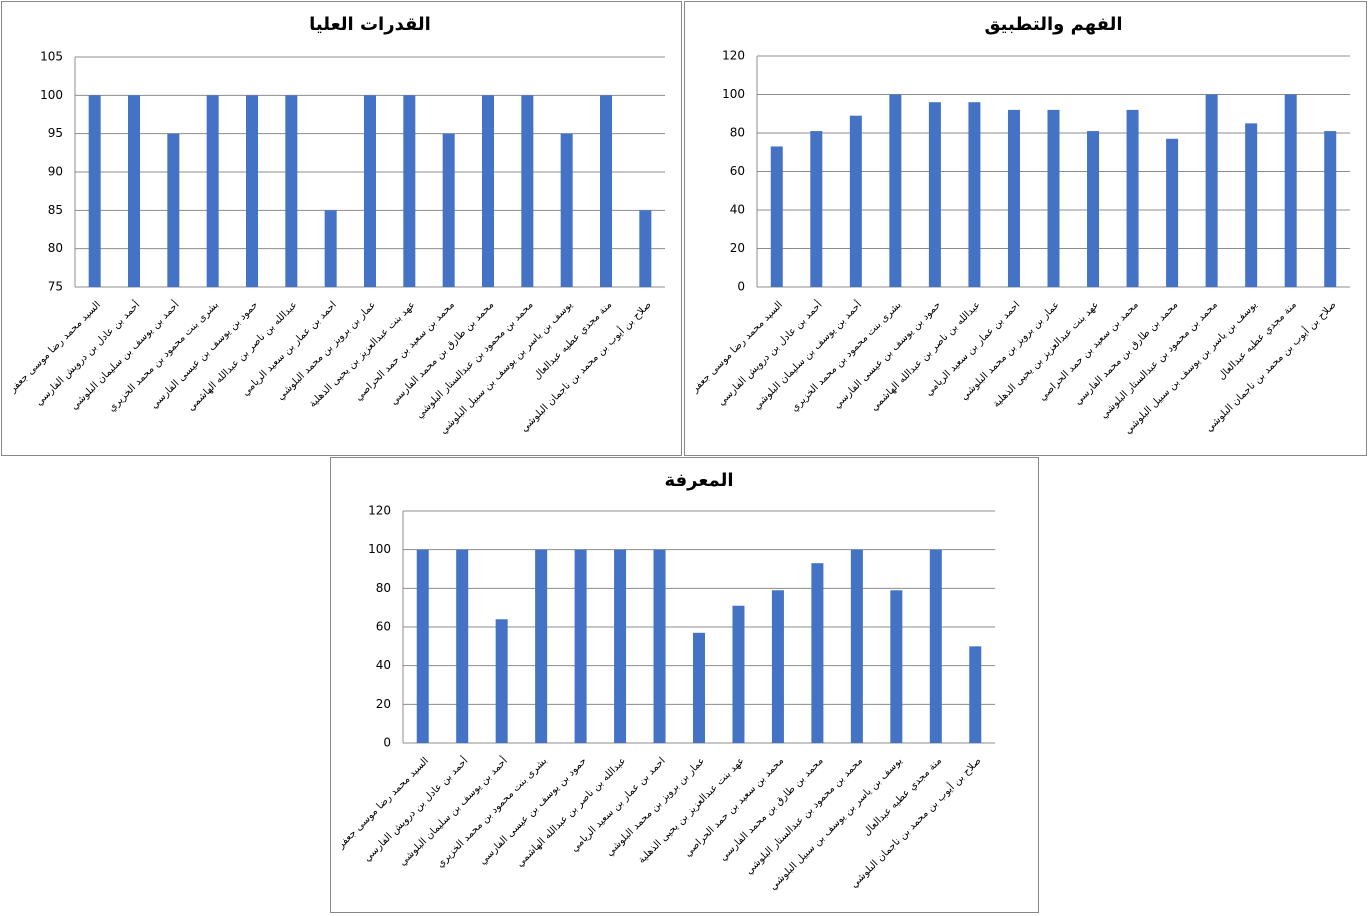  Describe the element at coordinates (370, 24) in the screenshot. I see `chart-title: القدرات العليا` at that location.